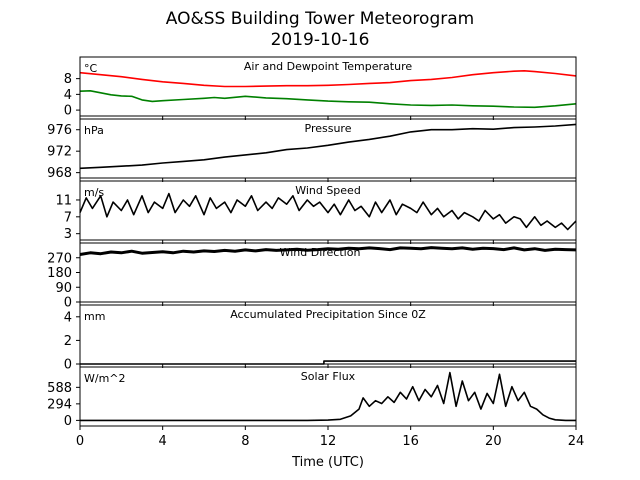  What do you see at coordinates (105, 378) in the screenshot?
I see `solar-flux-unit-label: W/m^2` at bounding box center [105, 378].